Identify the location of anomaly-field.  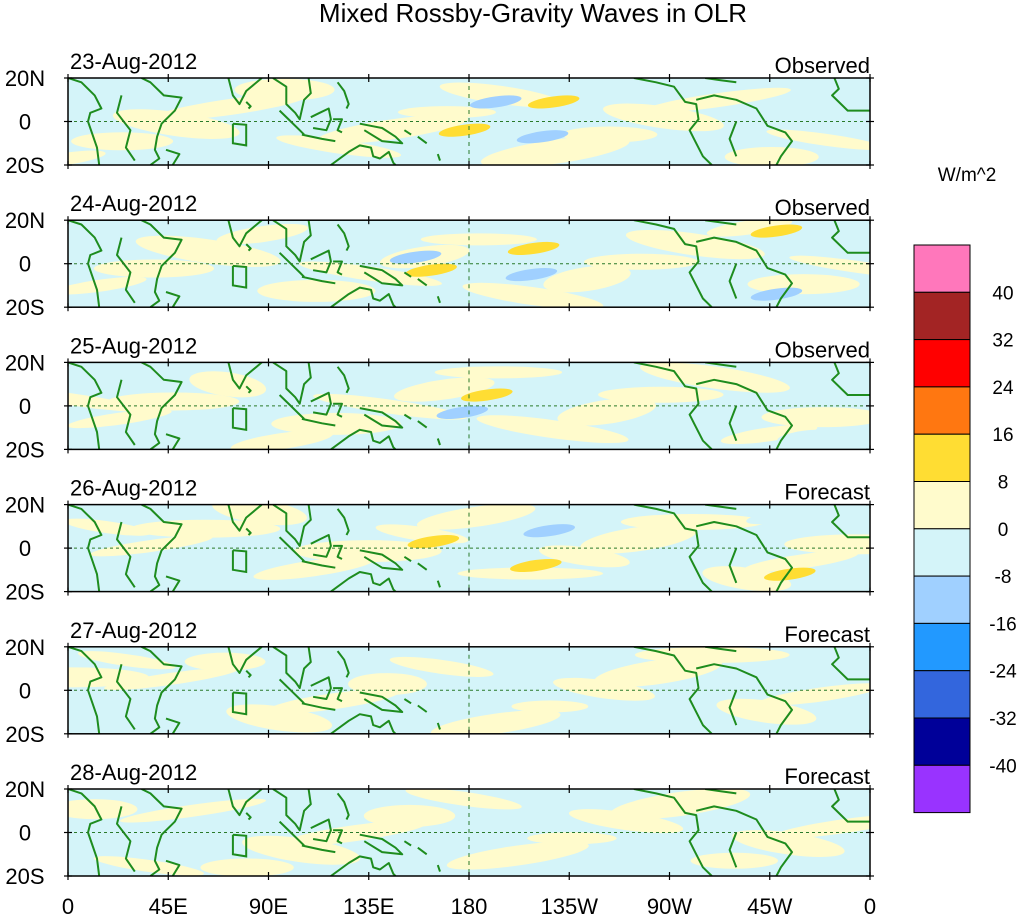
(469, 121).